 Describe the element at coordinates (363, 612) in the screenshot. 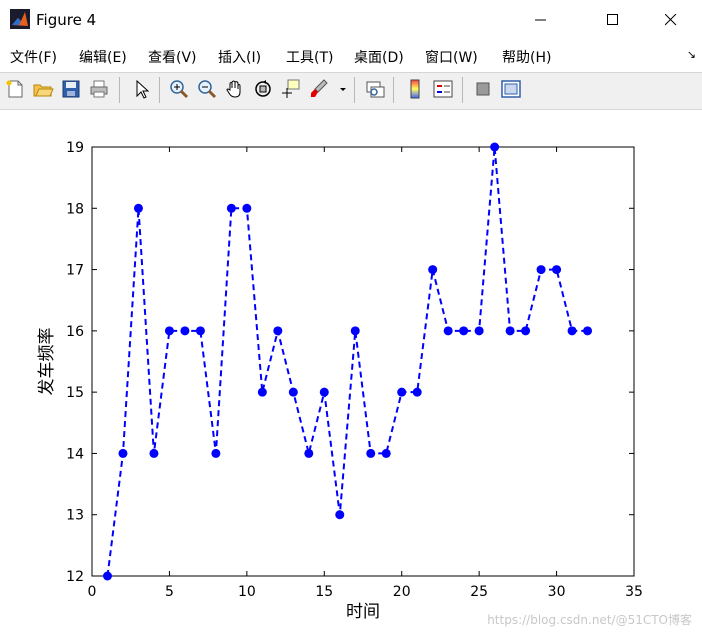

I see `x-axis-label: 时间` at that location.